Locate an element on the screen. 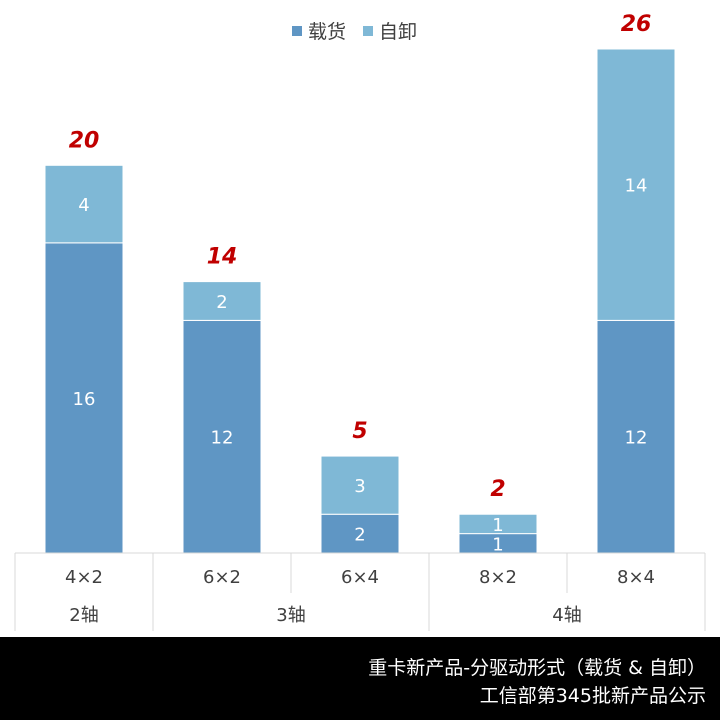  data-label-1-0: 4 is located at coordinates (83, 205).